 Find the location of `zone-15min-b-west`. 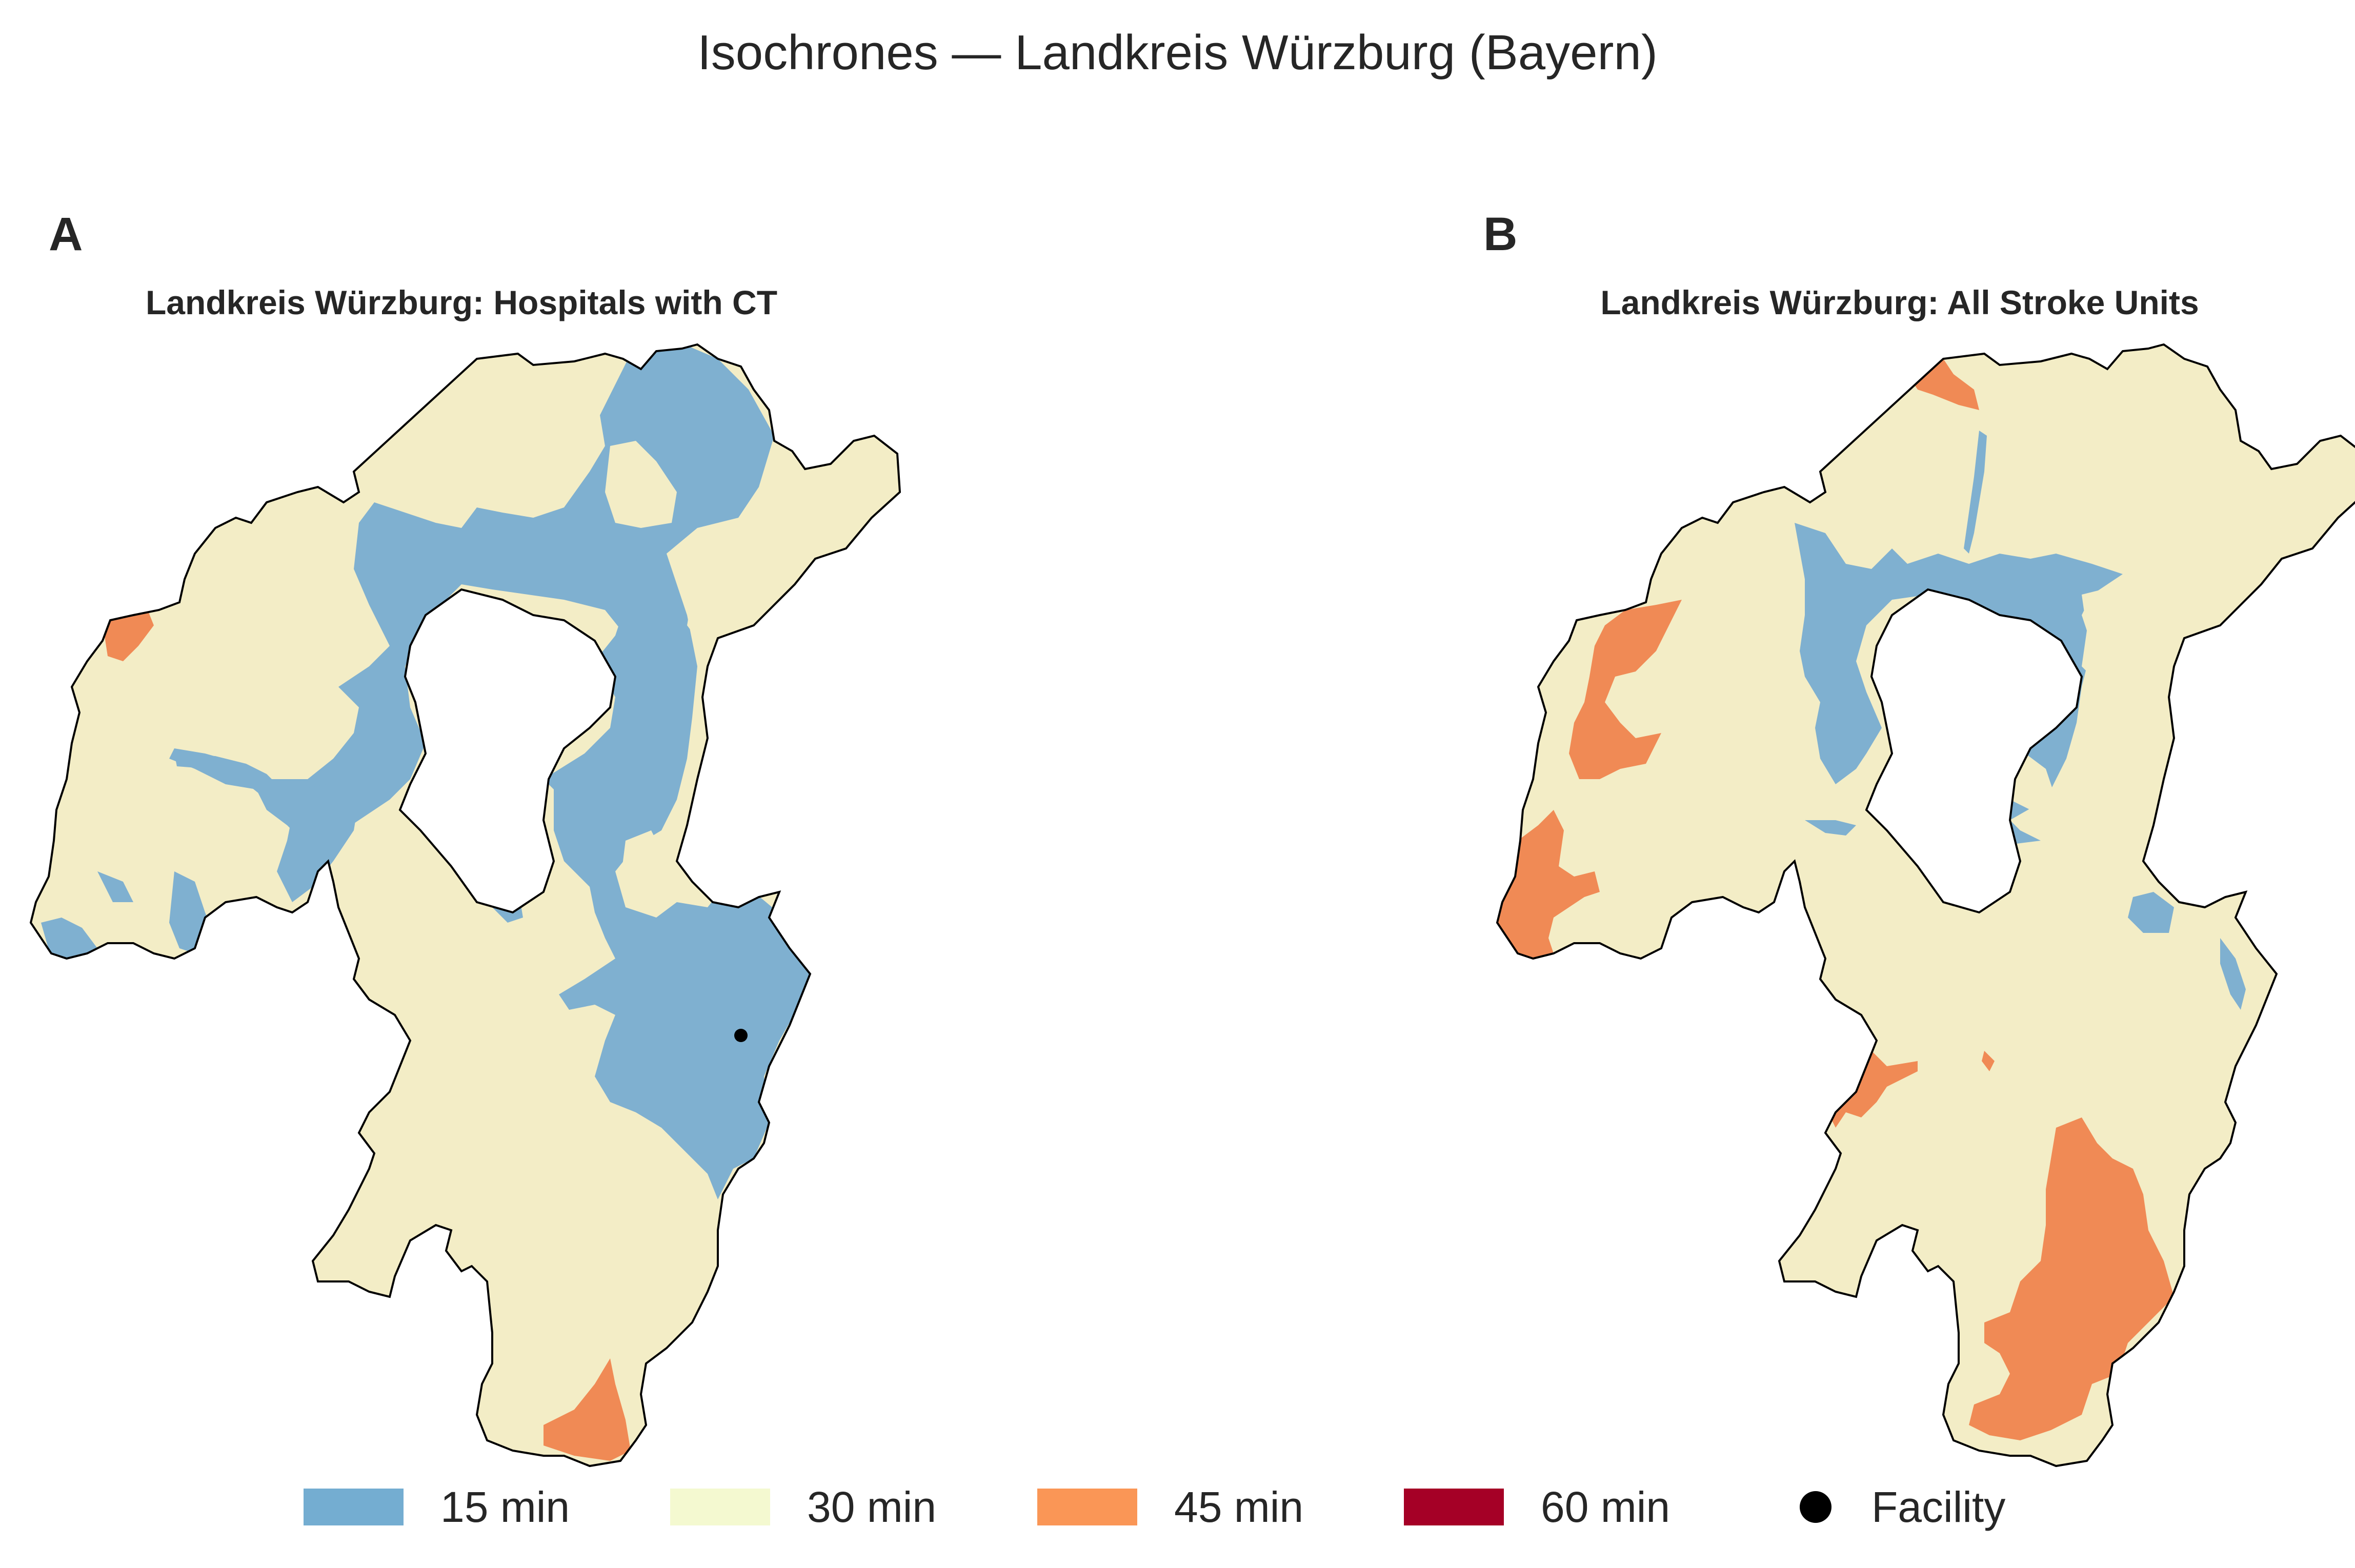

zone-15min-b-west is located at coordinates (1831, 828).